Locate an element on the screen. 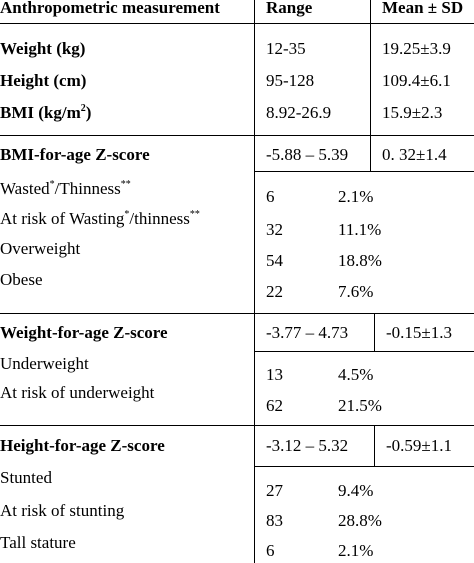  section-divider-weight is located at coordinates (237, 313).